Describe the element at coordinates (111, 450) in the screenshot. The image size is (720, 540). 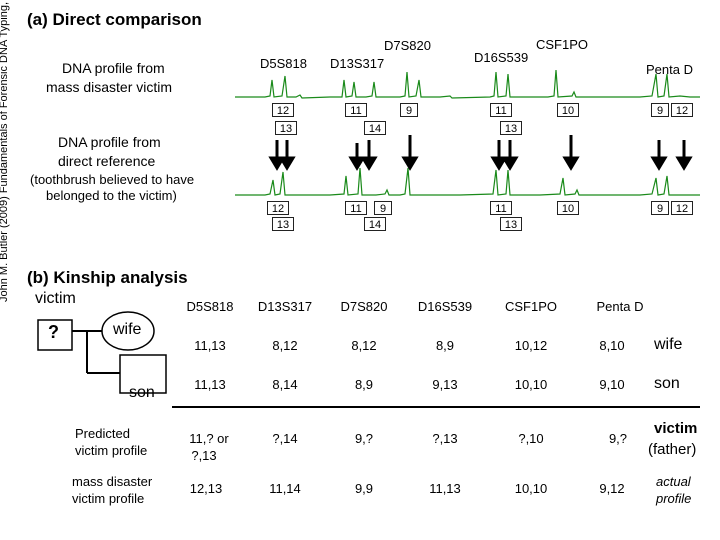
I see `predicted-label-2: victim profile` at that location.